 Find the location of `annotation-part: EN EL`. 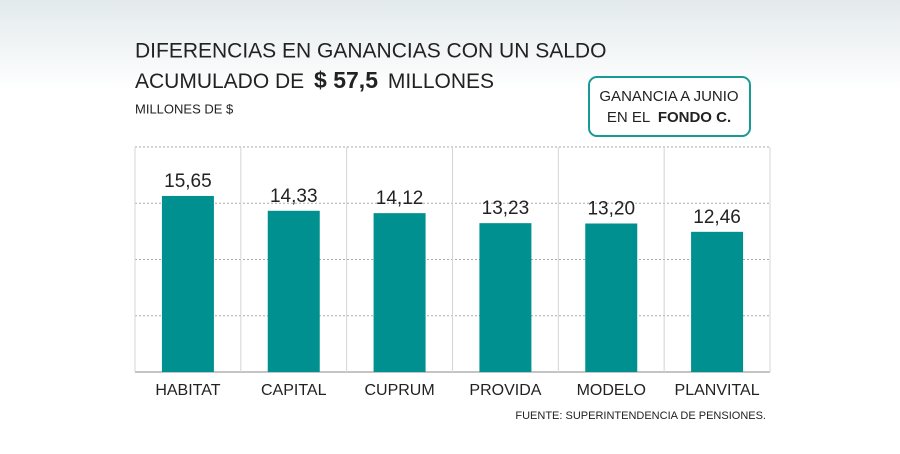

annotation-part: EN EL is located at coordinates (628, 117).